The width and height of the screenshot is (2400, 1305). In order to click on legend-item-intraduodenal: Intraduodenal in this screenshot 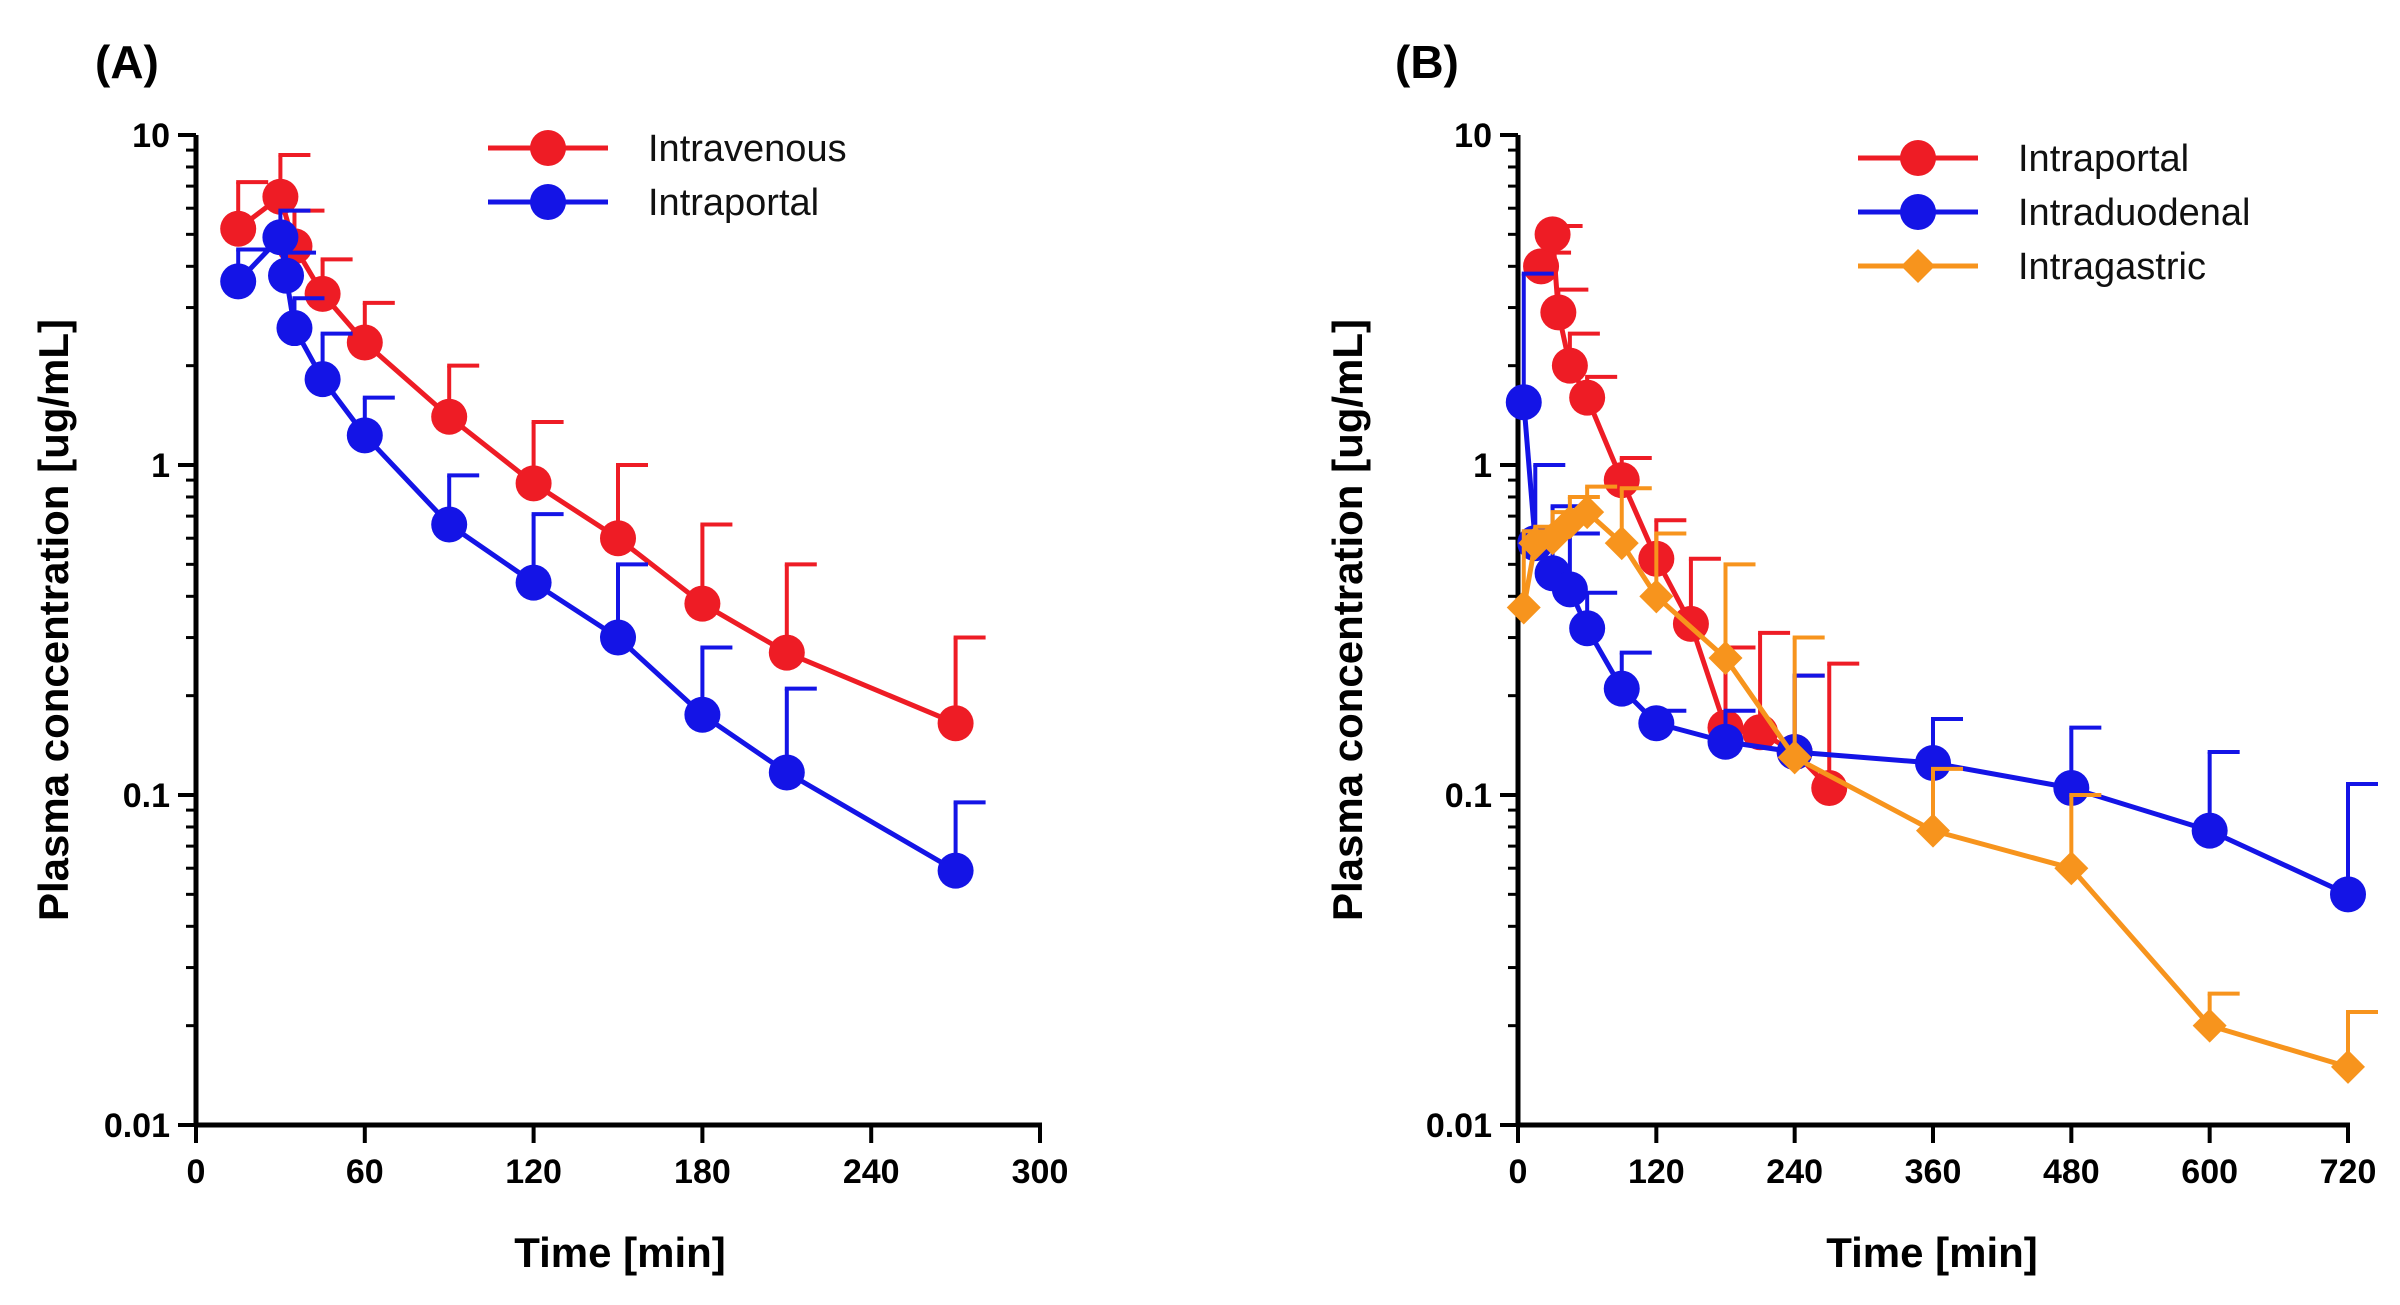, I will do `click(2054, 213)`.